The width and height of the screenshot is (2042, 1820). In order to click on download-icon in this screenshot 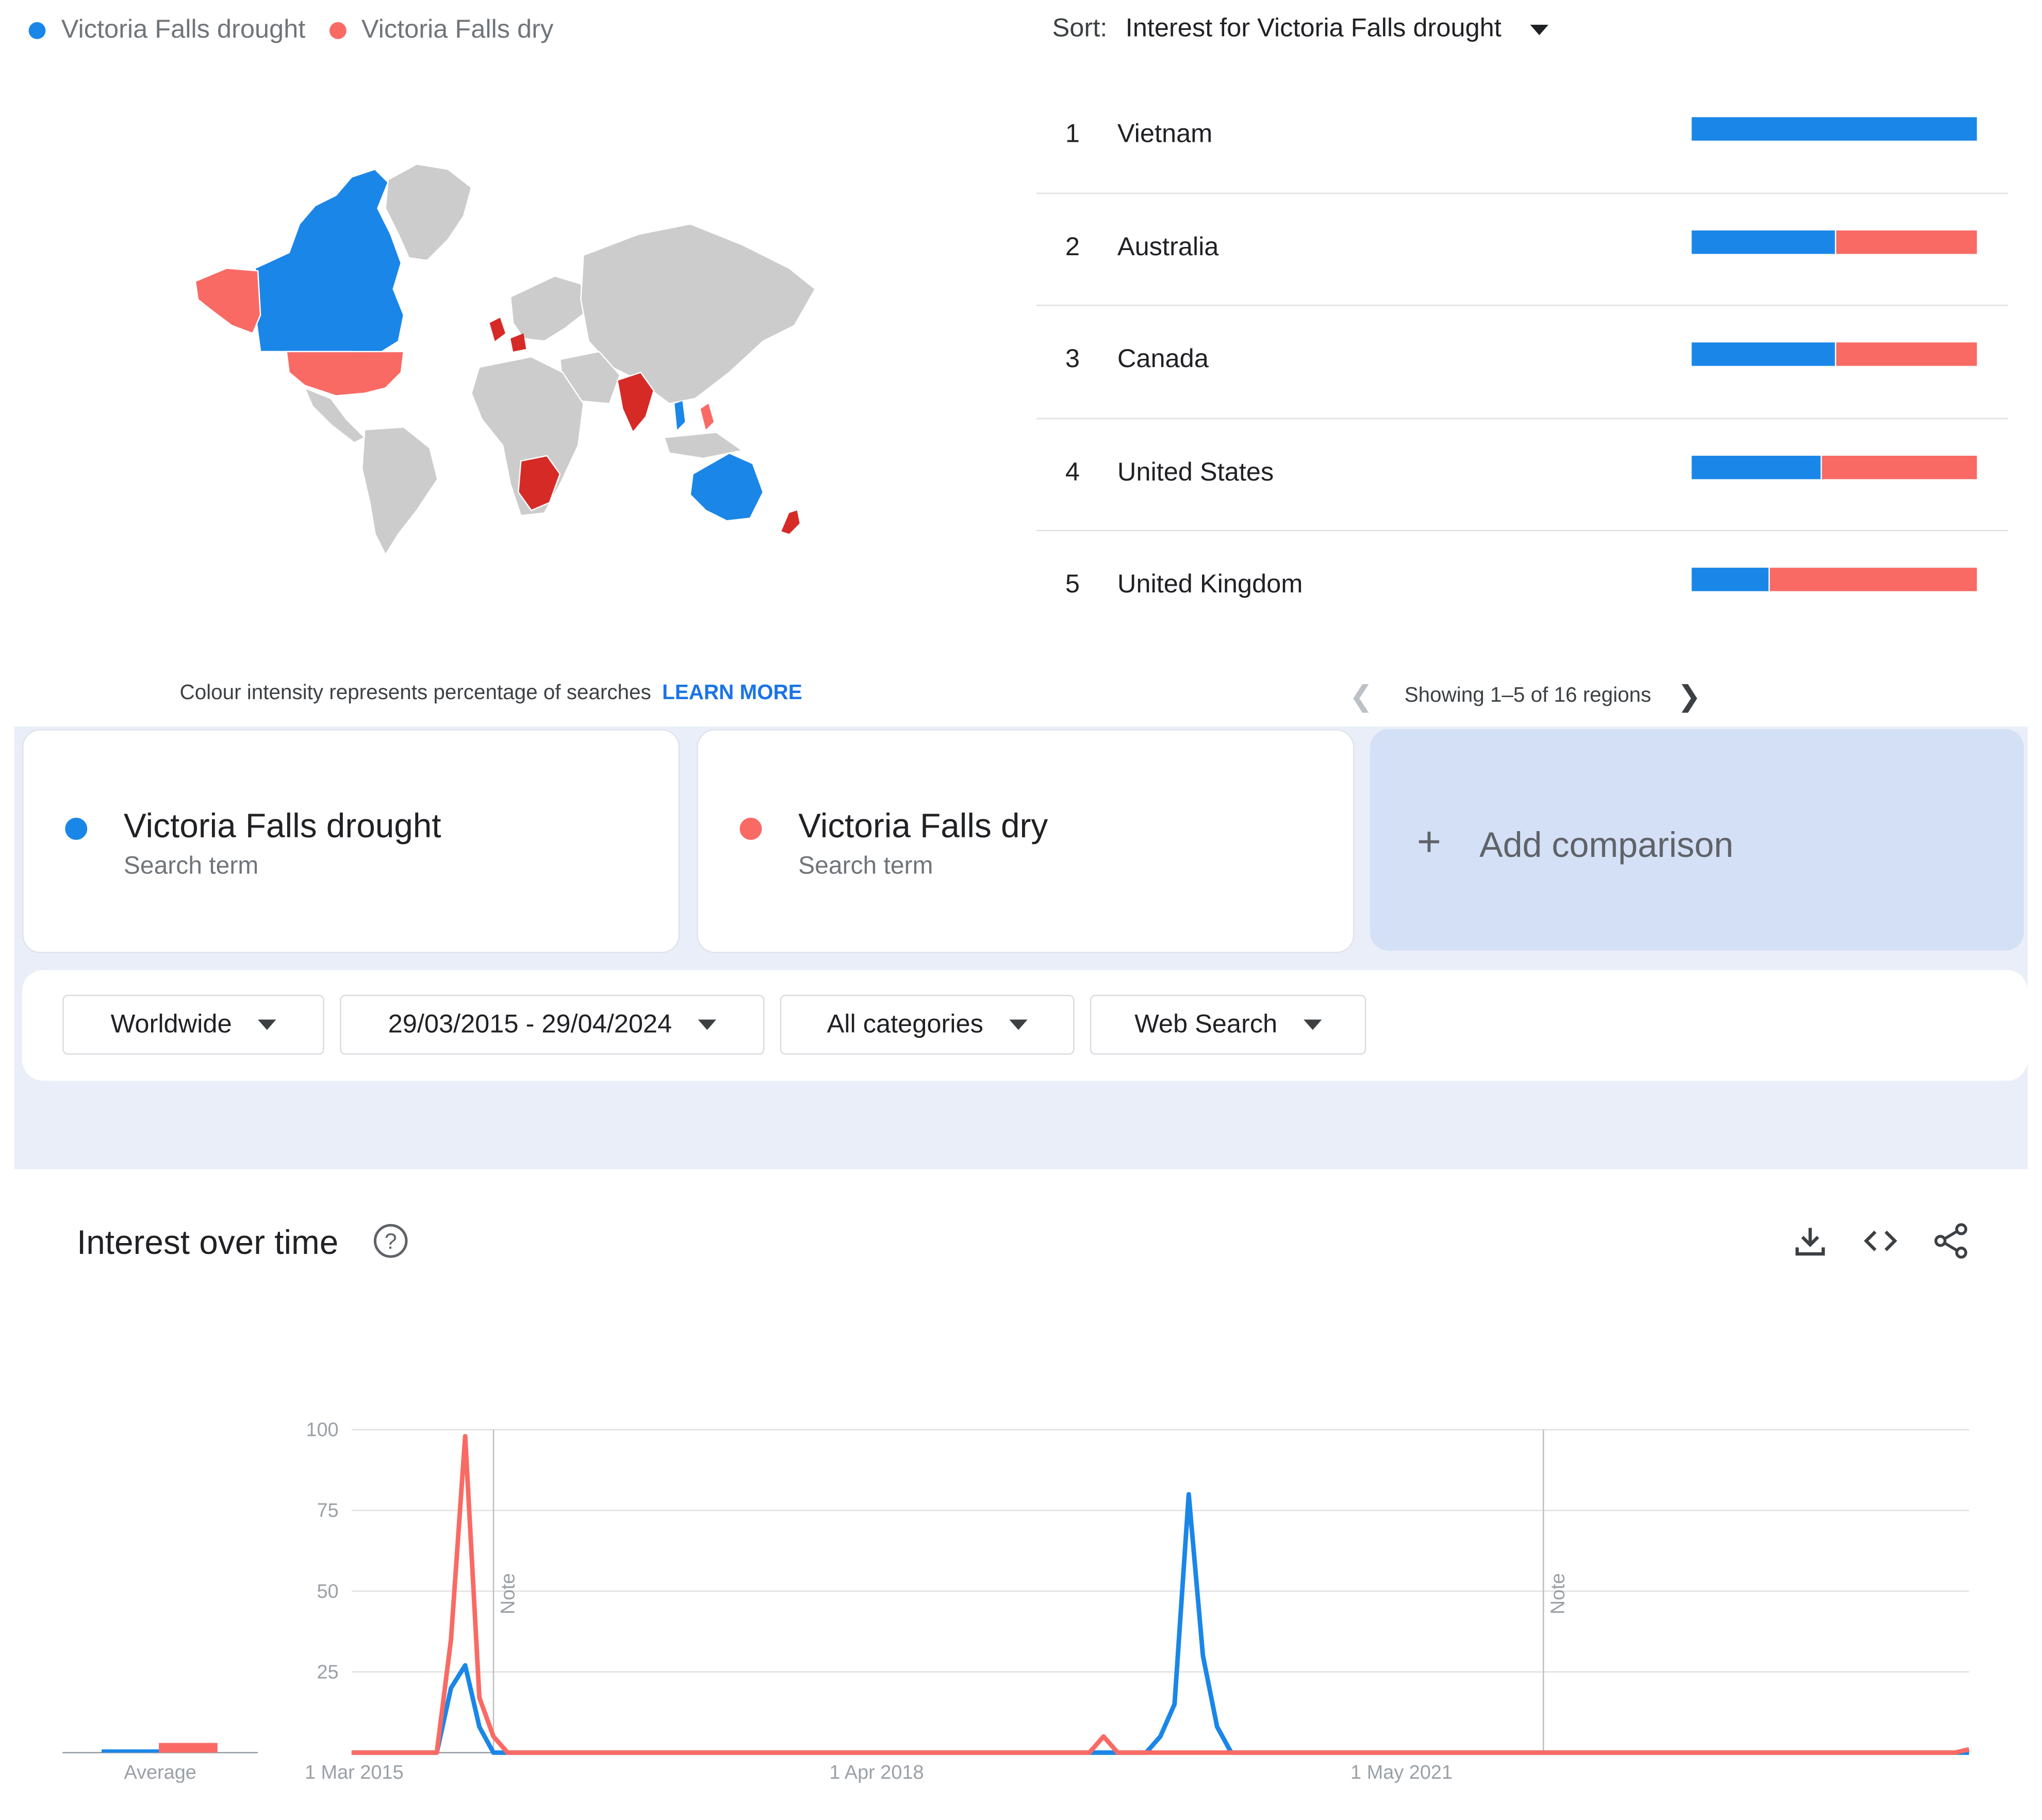, I will do `click(1810, 1241)`.